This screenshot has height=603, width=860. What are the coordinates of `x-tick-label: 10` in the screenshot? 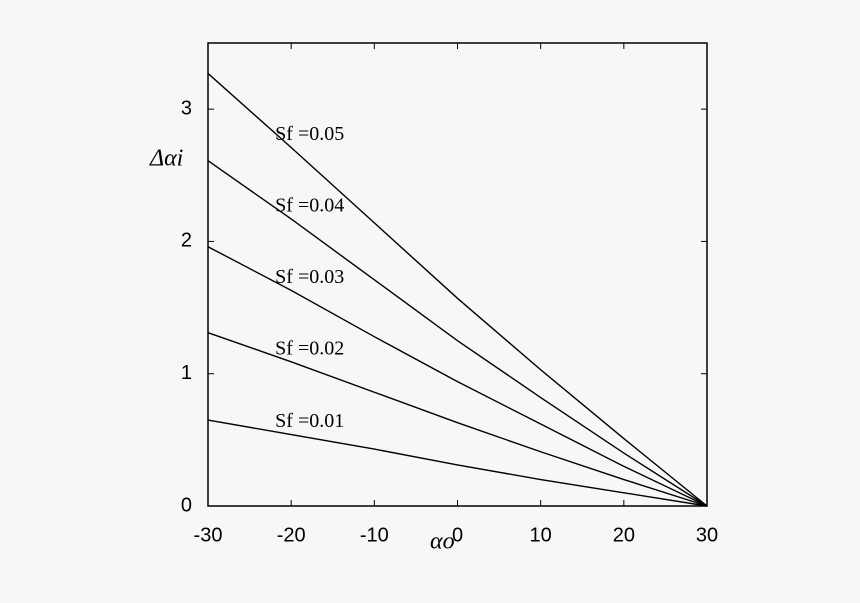 It's located at (541, 535).